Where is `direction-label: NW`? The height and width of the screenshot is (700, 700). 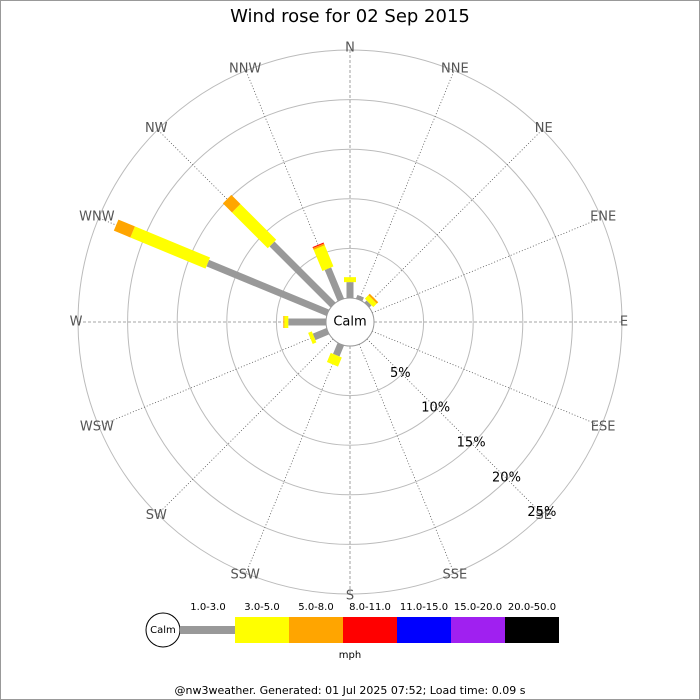
direction-label: NW is located at coordinates (156, 128).